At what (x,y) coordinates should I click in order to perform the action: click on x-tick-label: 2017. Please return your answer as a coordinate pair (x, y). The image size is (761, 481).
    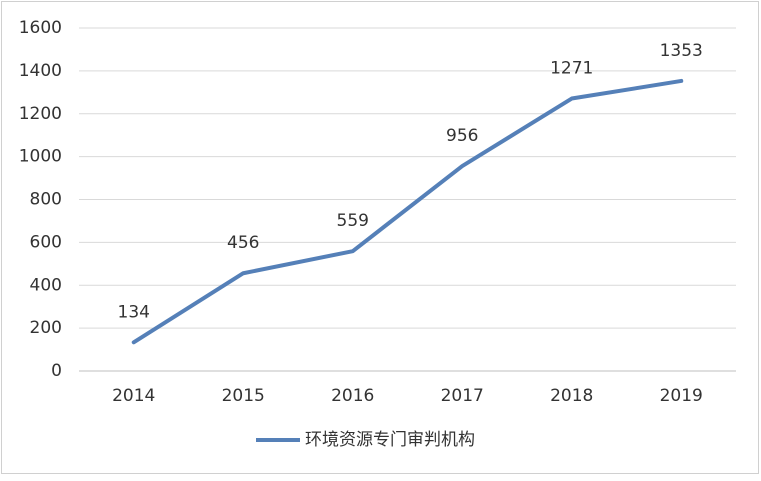
    Looking at the image, I should click on (462, 396).